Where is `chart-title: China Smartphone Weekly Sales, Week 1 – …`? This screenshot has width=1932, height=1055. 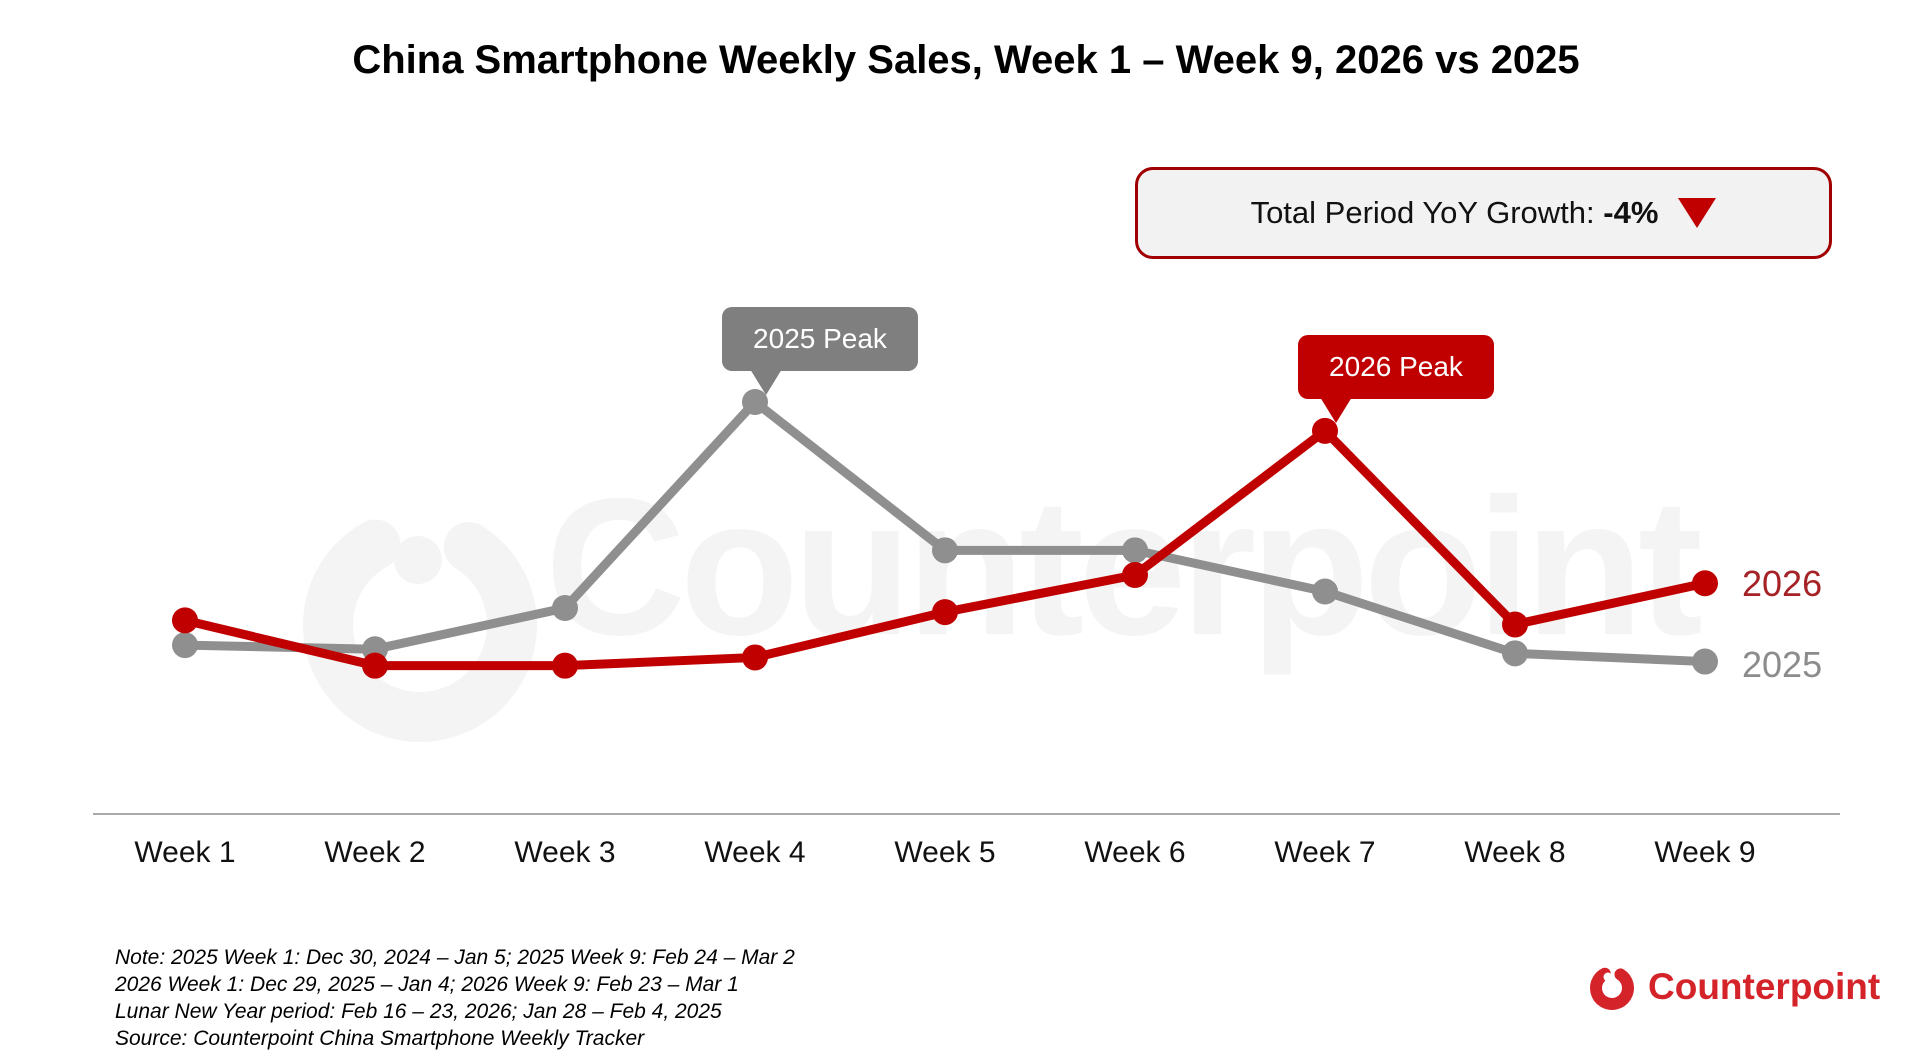
chart-title: China Smartphone Weekly Sales, Week 1 – … is located at coordinates (966, 60).